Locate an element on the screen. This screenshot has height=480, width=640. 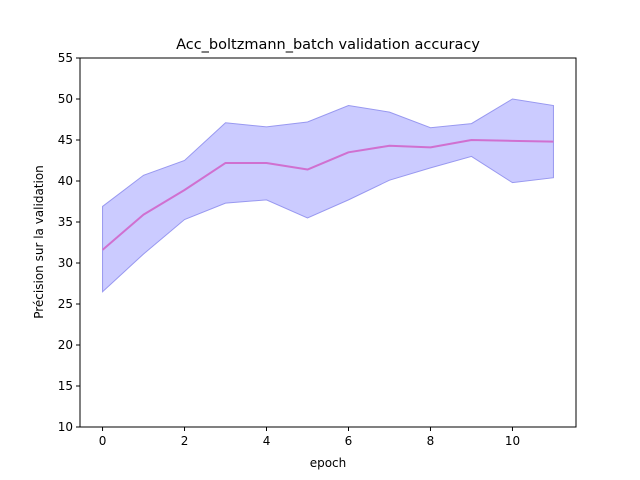
y-tick-label: 55 is located at coordinates (65, 58).